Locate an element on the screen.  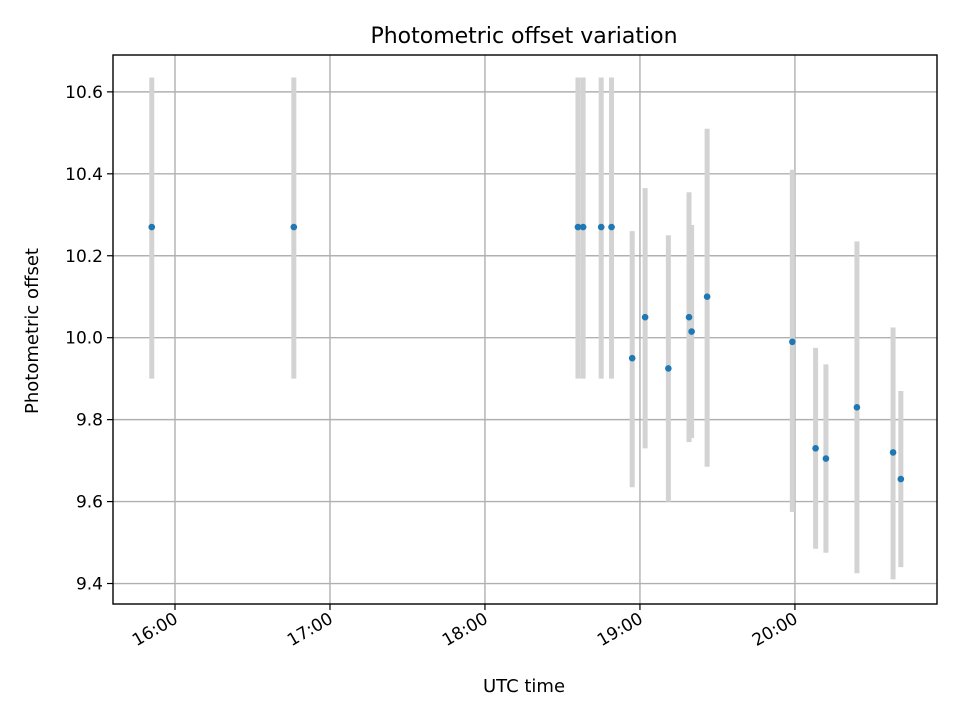
y-tick-label: 10.4 is located at coordinates (84, 175).